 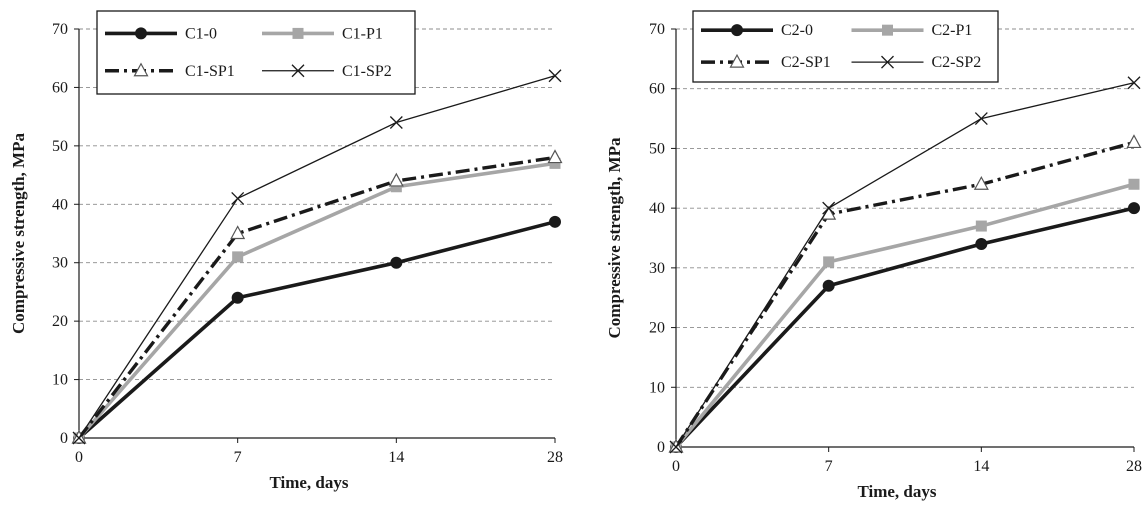 I want to click on legend: C1-0 C1-P1 C1-SP1 C1-SP2, so click(x=256, y=52).